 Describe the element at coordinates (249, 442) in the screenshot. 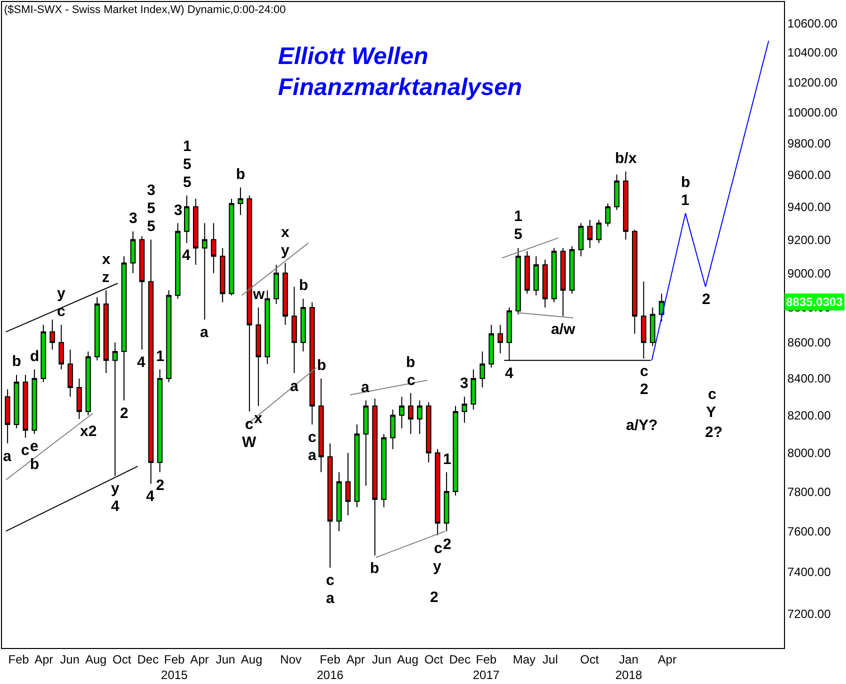

I see `annotation: W` at that location.